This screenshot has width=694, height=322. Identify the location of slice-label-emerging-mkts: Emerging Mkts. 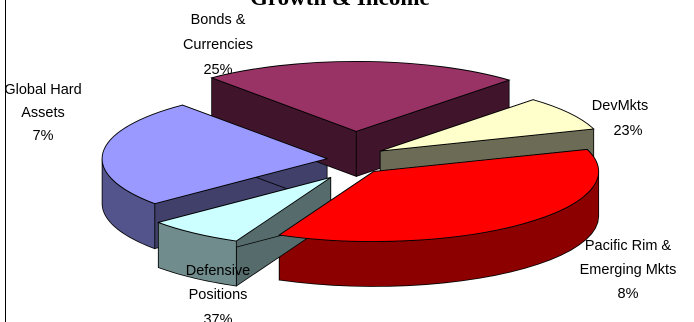
(628, 270).